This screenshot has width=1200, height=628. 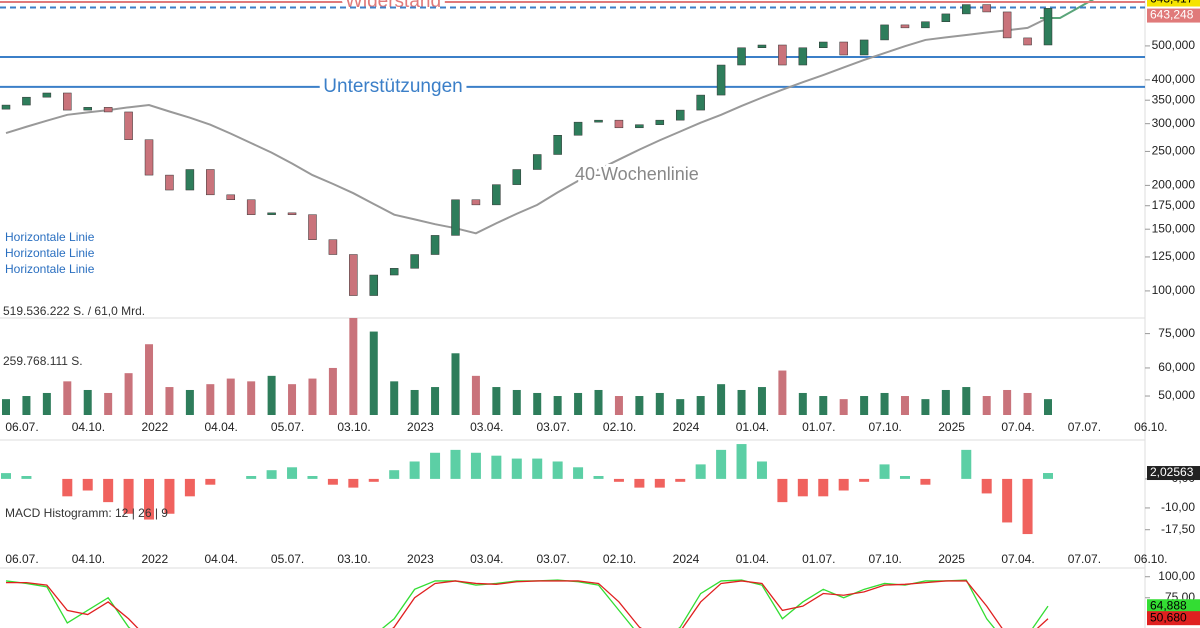 I want to click on y-tick-label: 400,000, so click(x=1174, y=79).